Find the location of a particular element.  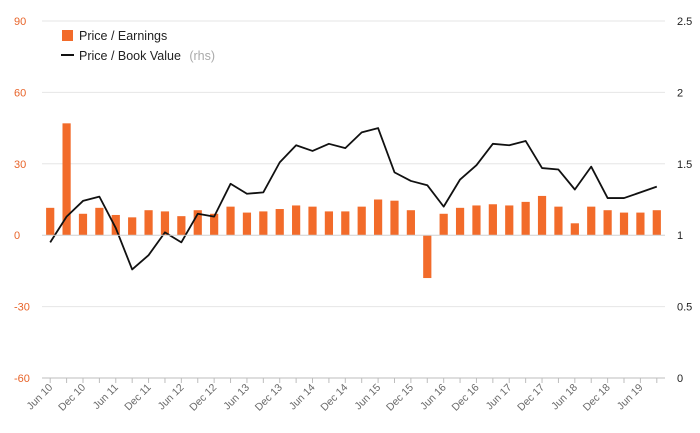

x-tick-label: Jun 19 is located at coordinates (630, 397).